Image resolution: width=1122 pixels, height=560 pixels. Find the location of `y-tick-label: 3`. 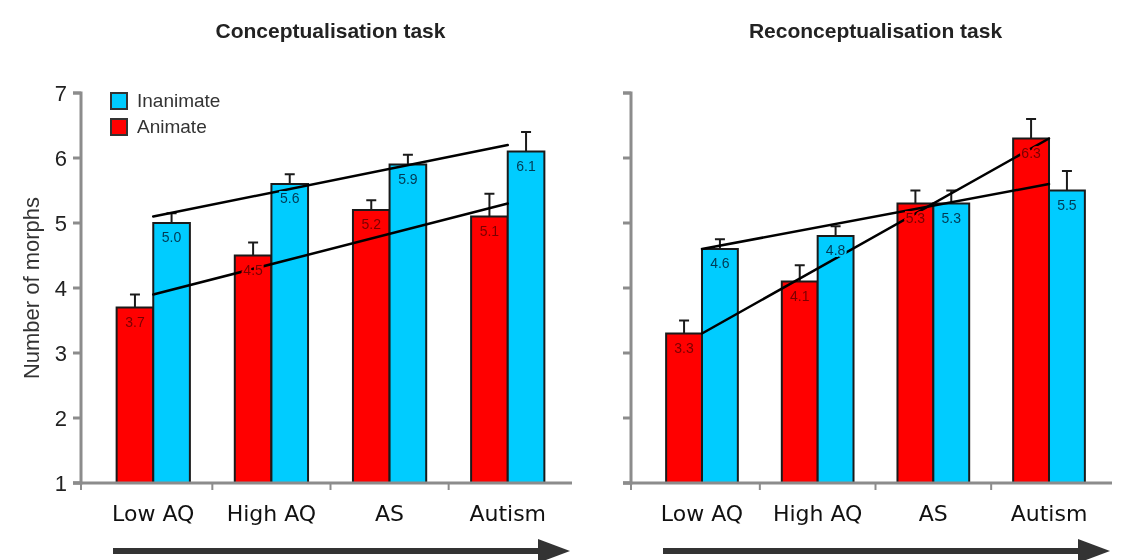

y-tick-label: 3 is located at coordinates (60, 353).